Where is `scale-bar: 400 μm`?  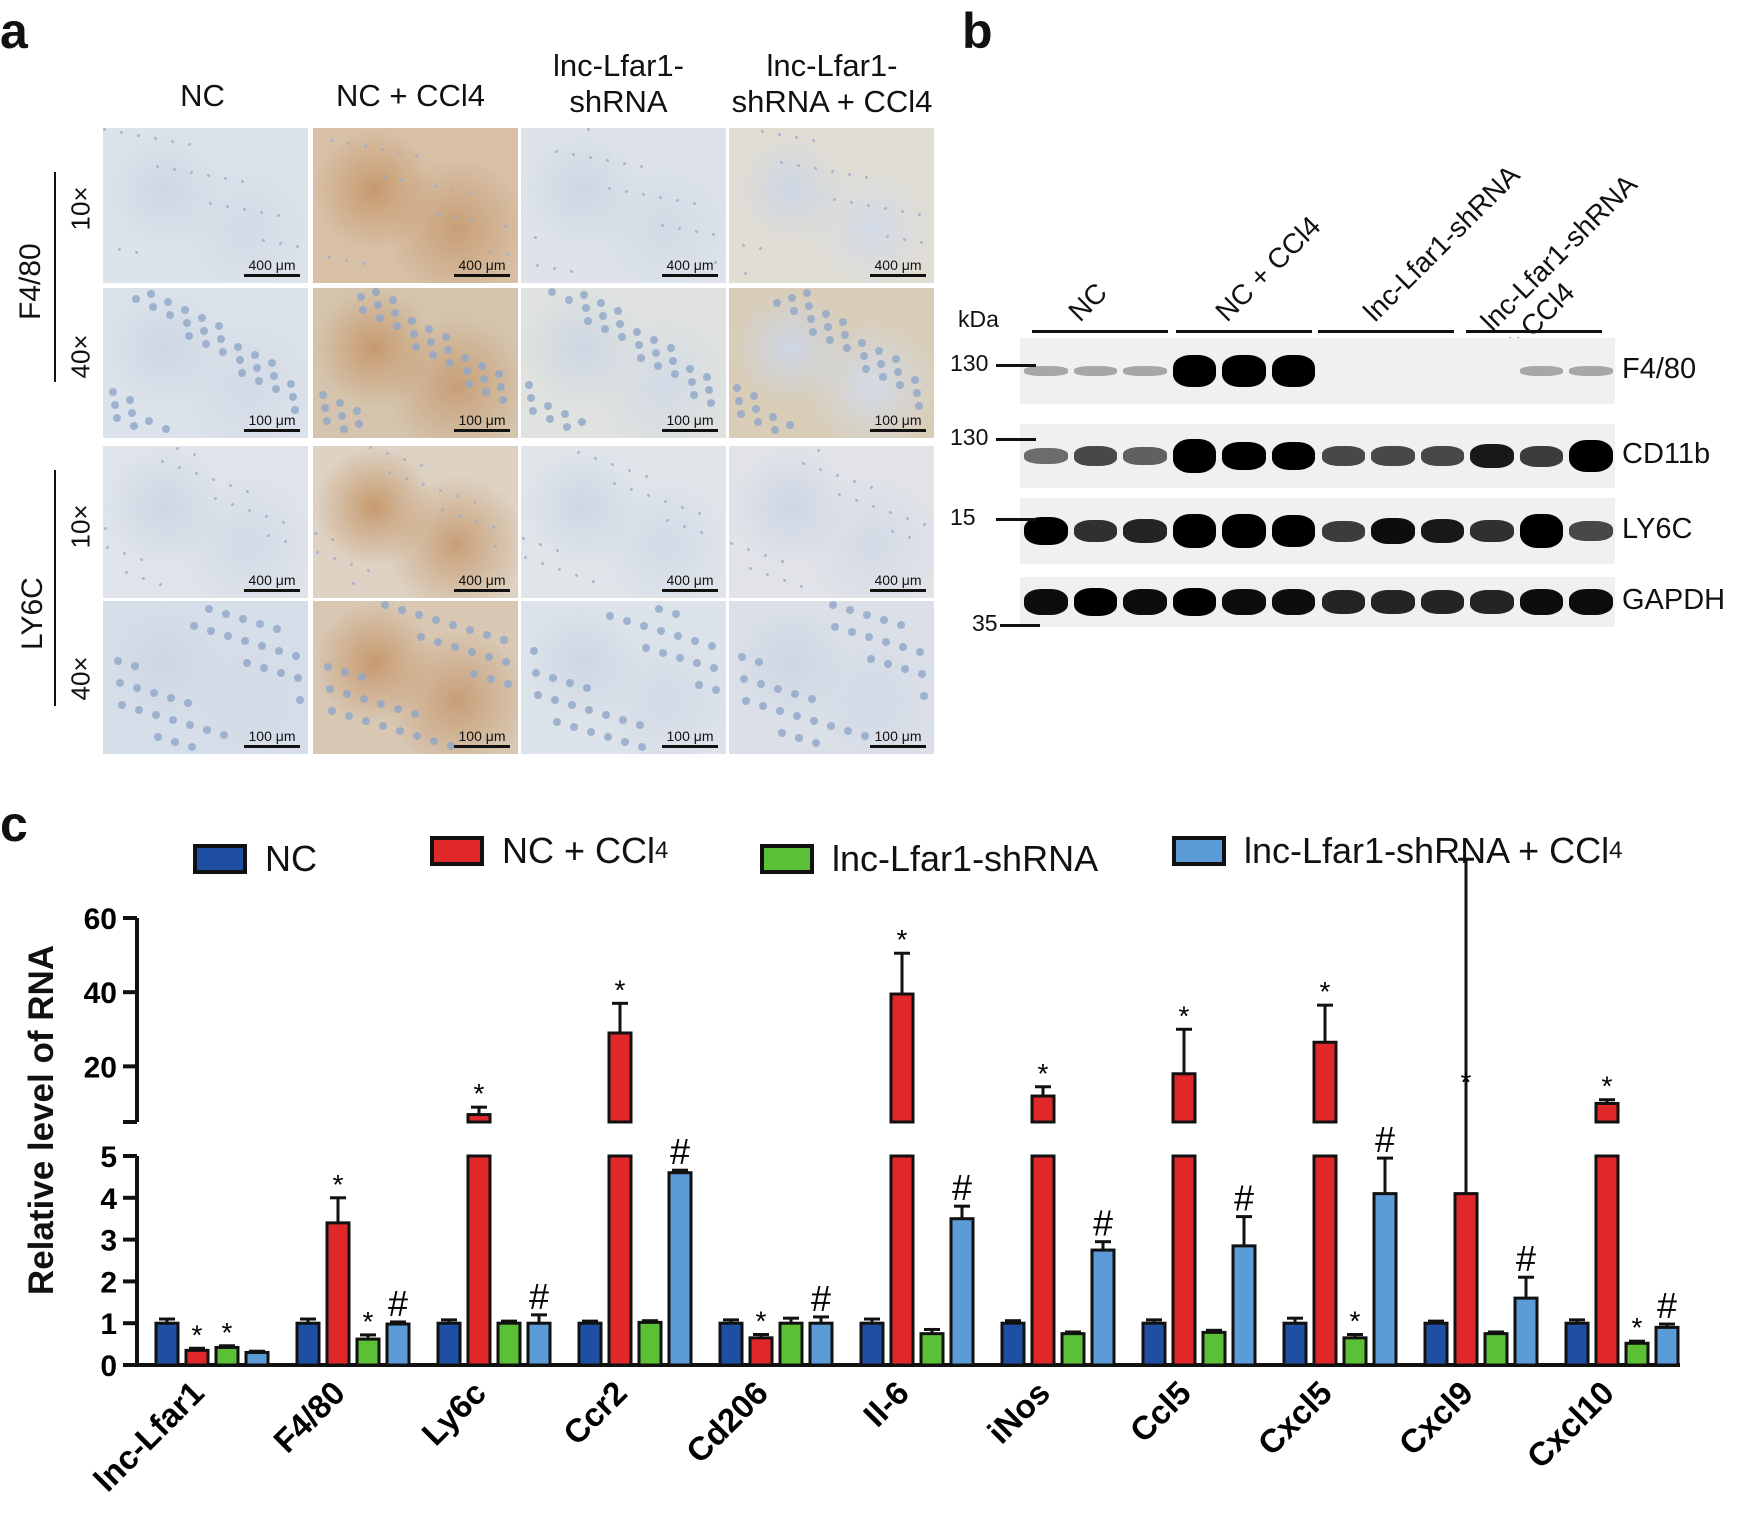
scale-bar: 400 μm is located at coordinates (898, 267).